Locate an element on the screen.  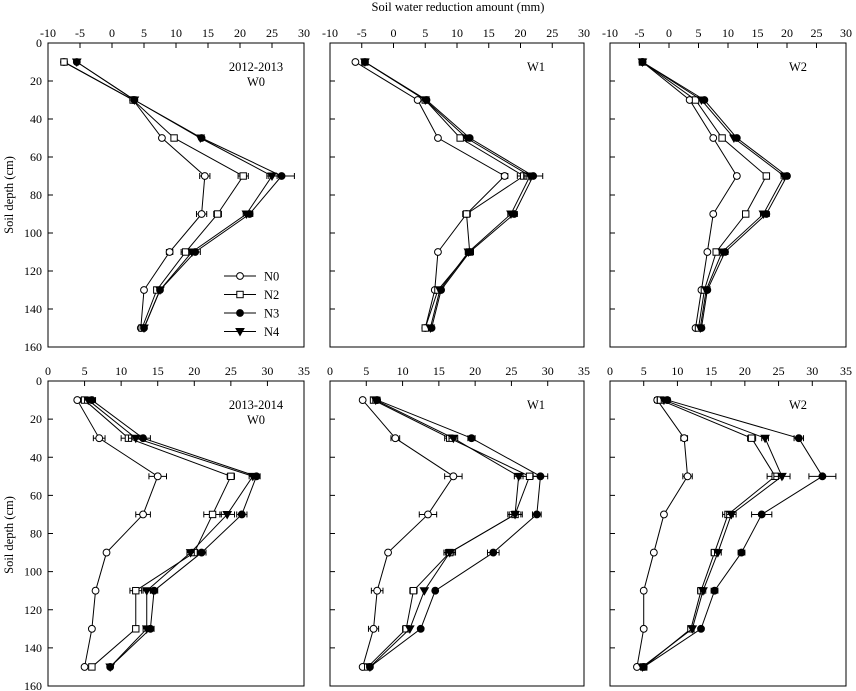
series-line-N2 is located at coordinates (704, 195).